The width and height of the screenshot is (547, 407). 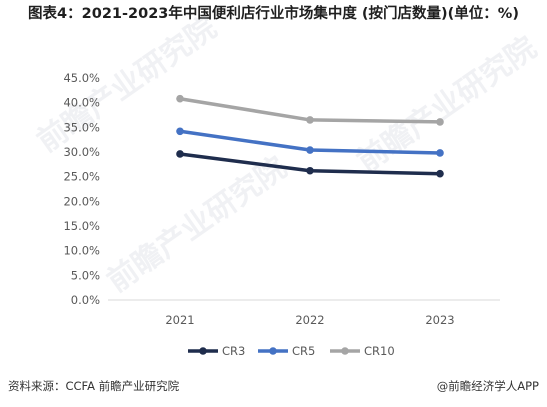 What do you see at coordinates (81, 103) in the screenshot?
I see `y-tick-label: 40.0%` at bounding box center [81, 103].